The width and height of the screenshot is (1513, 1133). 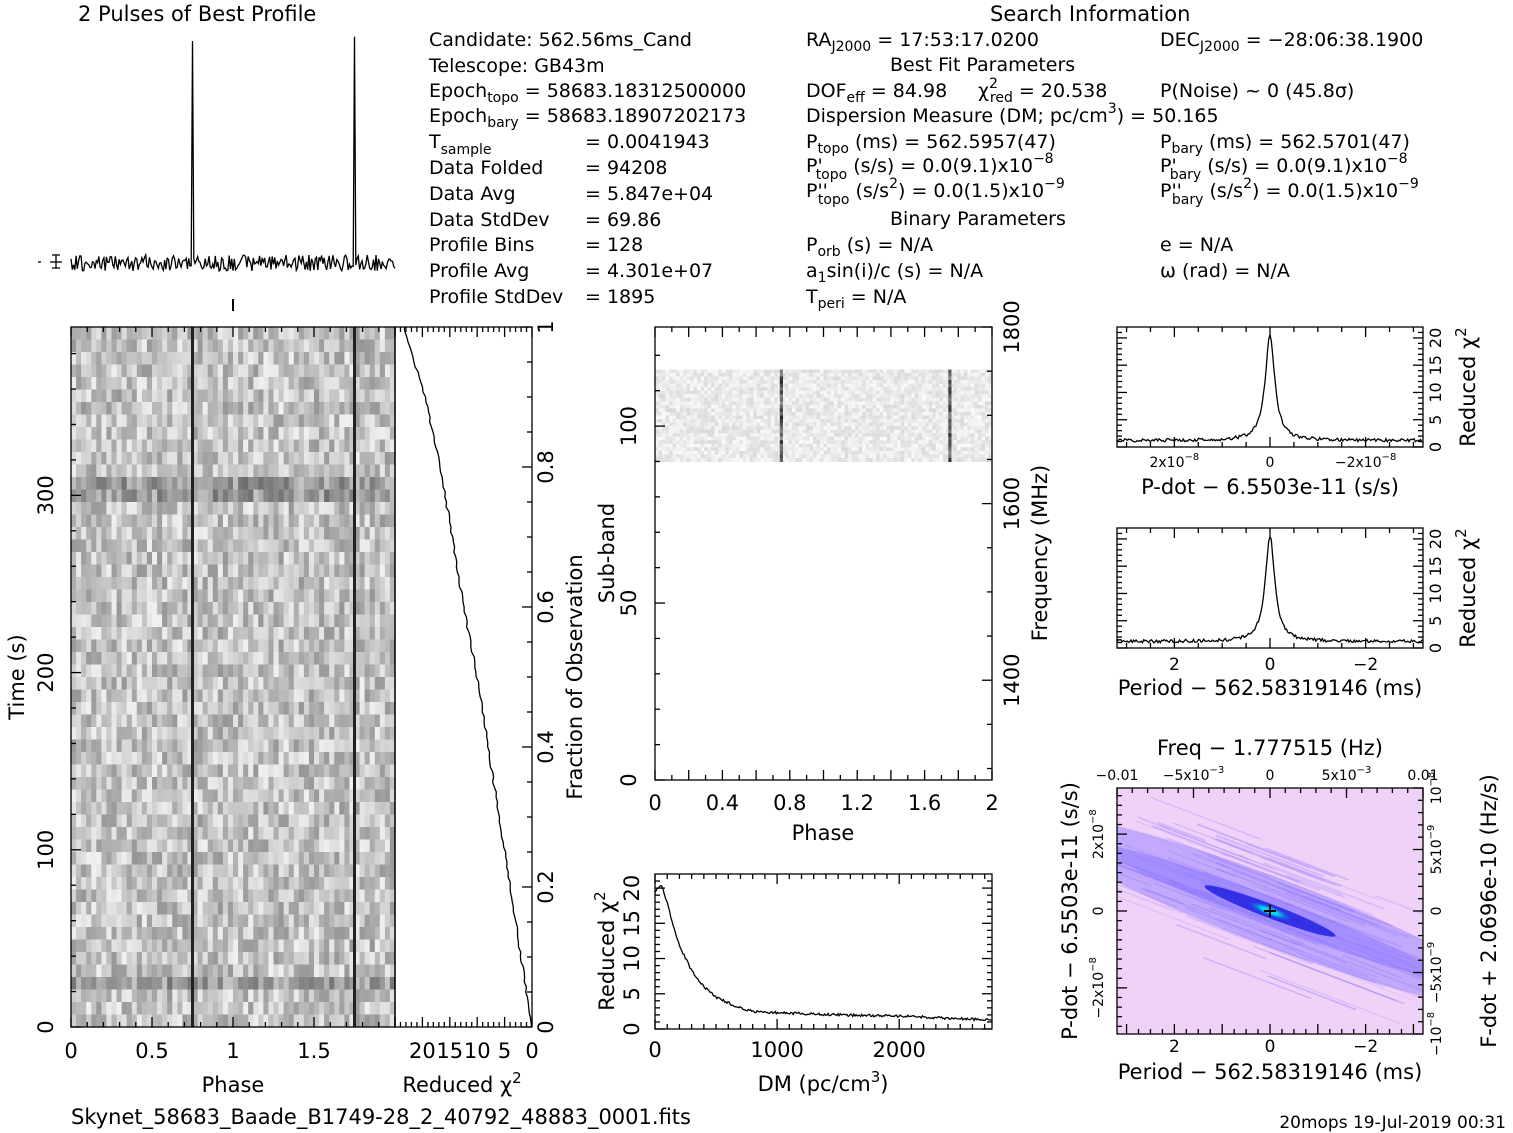 What do you see at coordinates (1435, 648) in the screenshot?
I see `chi-ytick-label: 0` at bounding box center [1435, 648].